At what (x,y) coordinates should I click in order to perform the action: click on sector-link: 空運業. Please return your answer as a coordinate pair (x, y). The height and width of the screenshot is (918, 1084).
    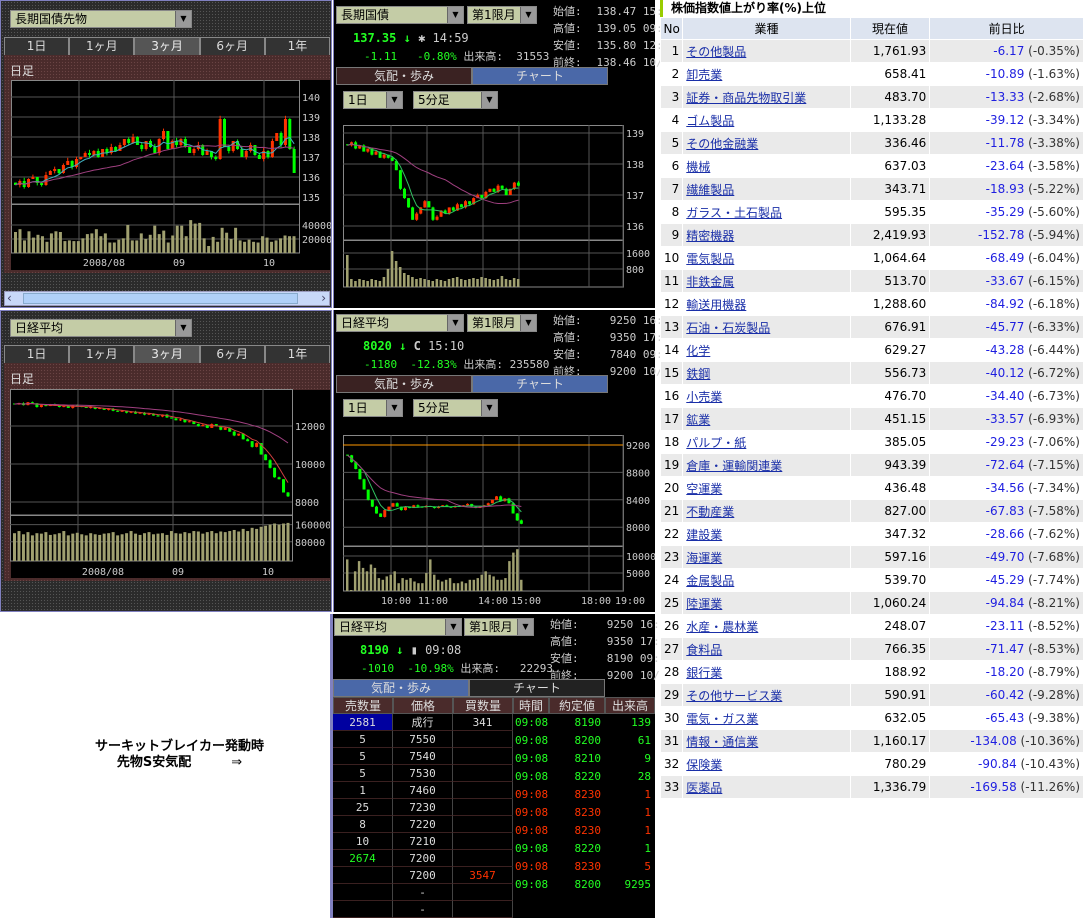
    Looking at the image, I should click on (704, 488).